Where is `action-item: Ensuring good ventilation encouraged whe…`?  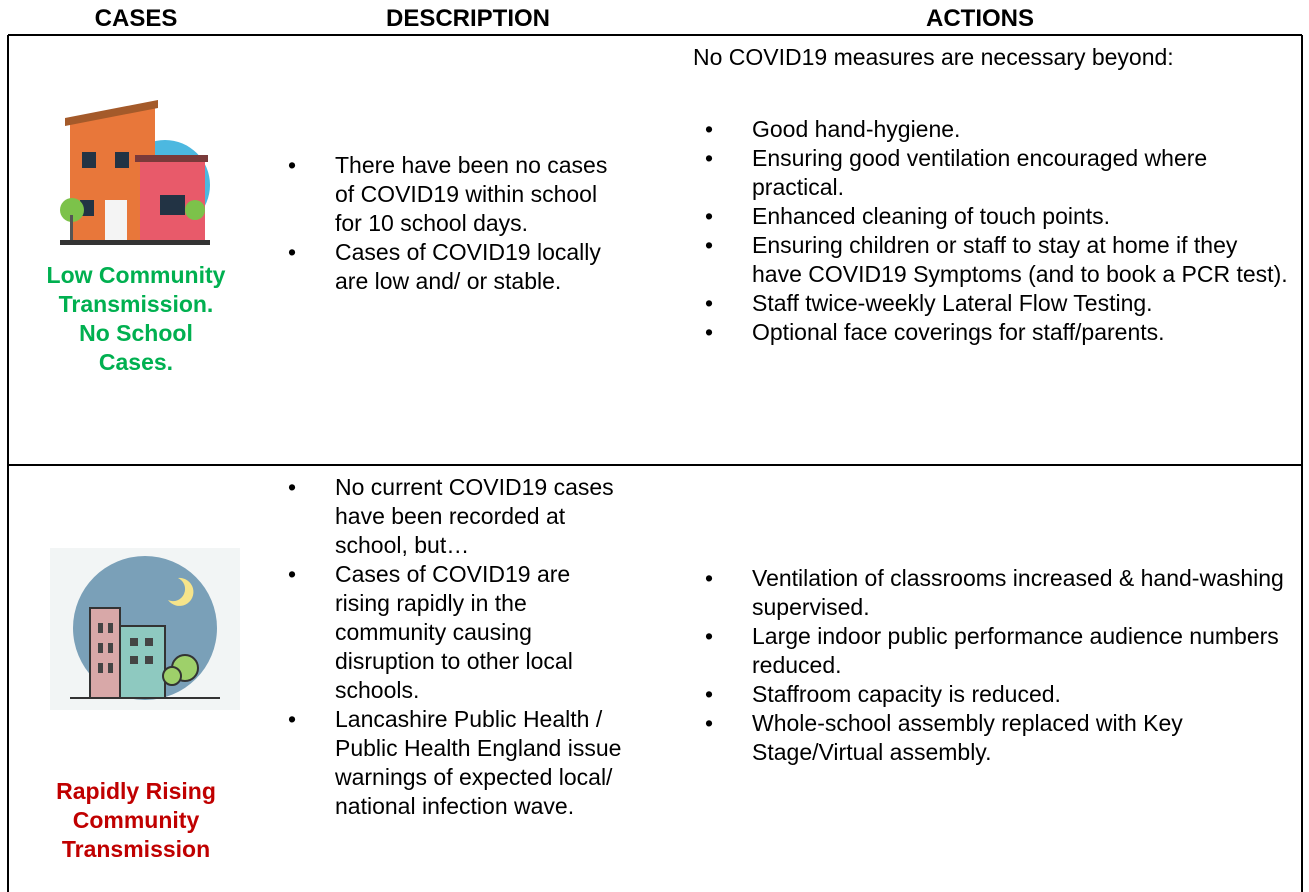
action-item: Ensuring good ventilation encouraged whe… is located at coordinates (999, 173).